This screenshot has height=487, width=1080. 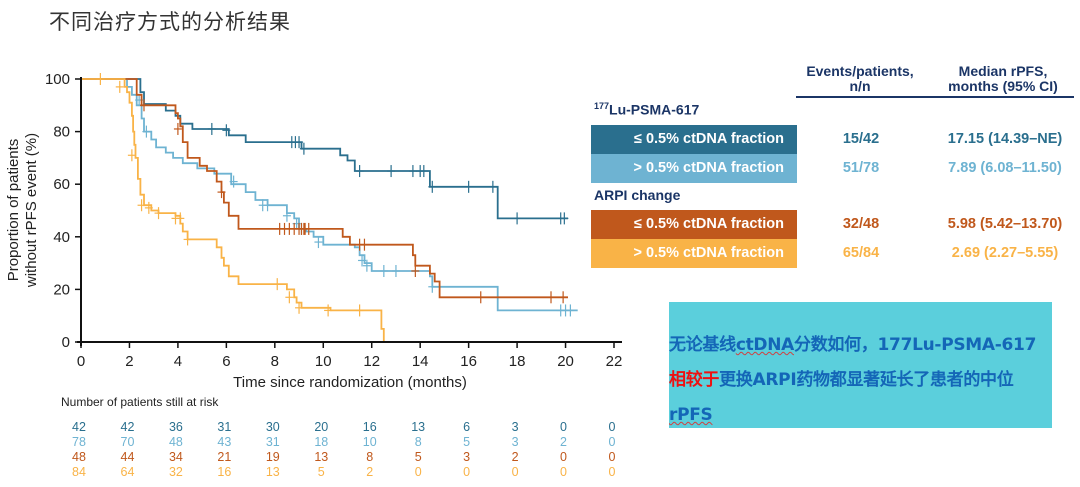 I want to click on median-header: Median rPFS, months (95% CI), so click(x=1003, y=79).